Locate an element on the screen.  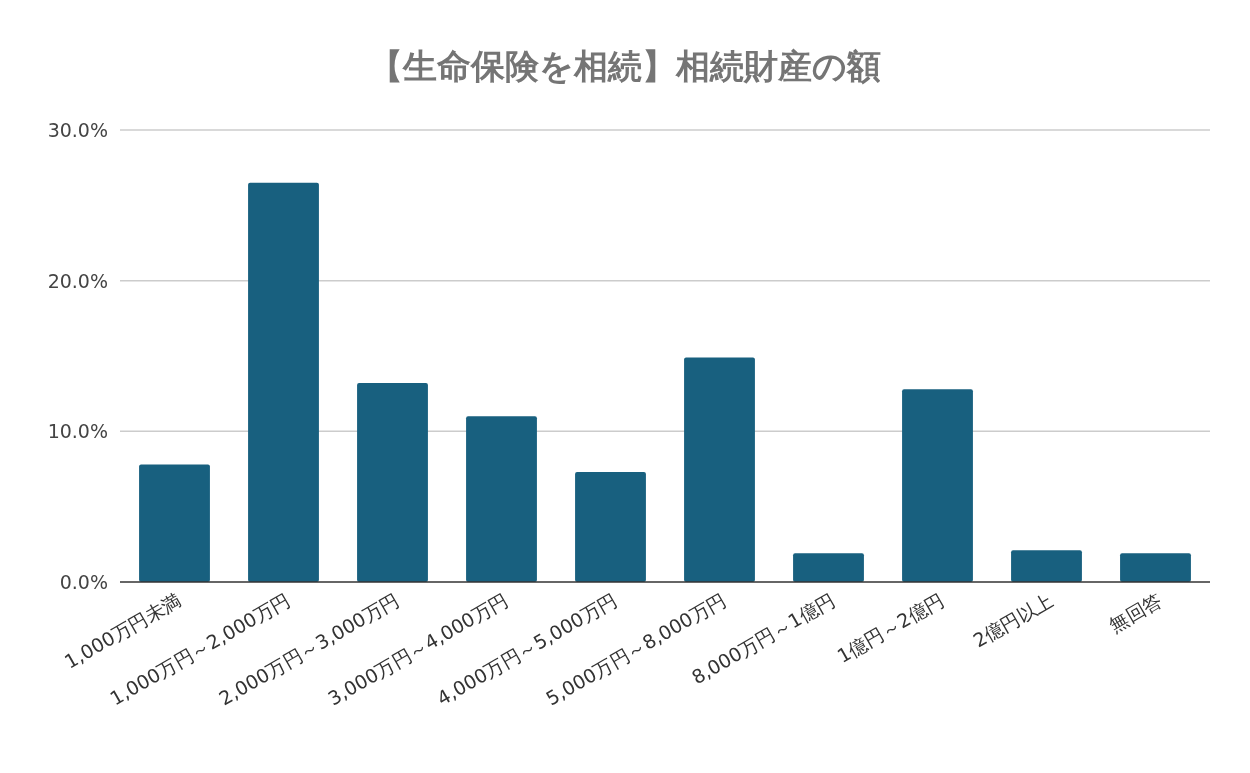
y-tick-label: 0.0% is located at coordinates (83, 582).